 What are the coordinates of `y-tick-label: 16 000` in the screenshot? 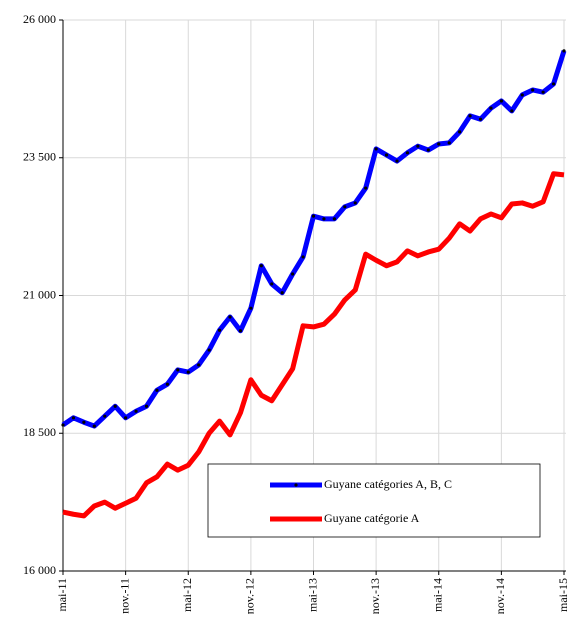 It's located at (39, 570).